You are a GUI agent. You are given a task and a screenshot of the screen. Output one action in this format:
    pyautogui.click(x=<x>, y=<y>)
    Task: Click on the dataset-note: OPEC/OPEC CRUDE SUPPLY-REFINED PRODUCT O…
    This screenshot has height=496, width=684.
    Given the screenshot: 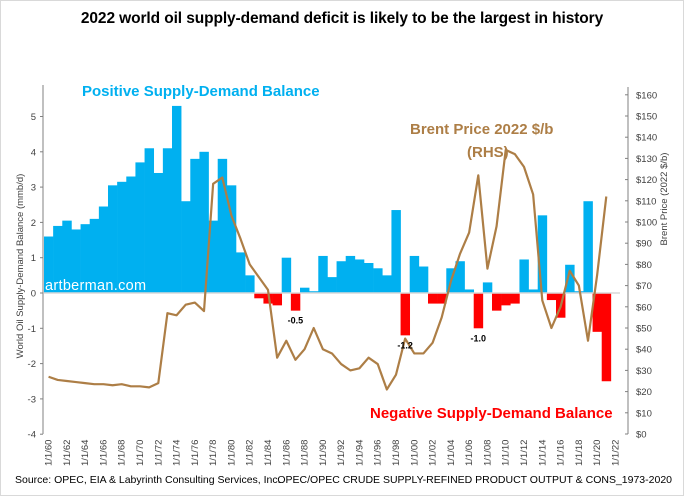 What is the action you would take?
    pyautogui.click(x=474, y=480)
    